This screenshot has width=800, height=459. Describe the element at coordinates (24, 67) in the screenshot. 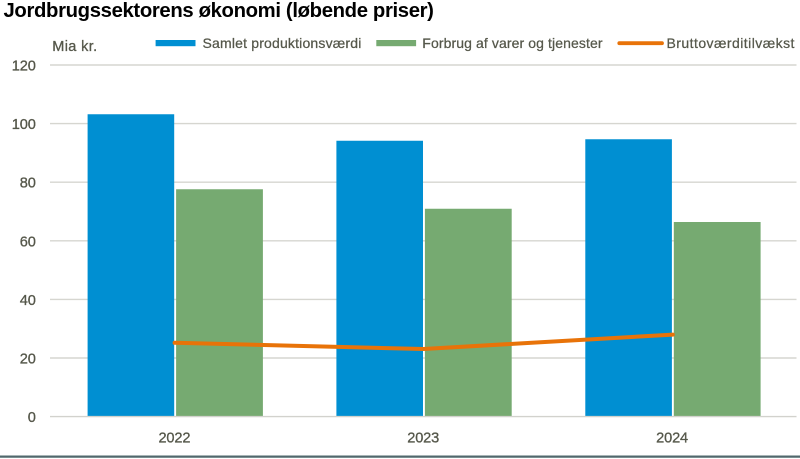

I see `svg-text: 120` at that location.